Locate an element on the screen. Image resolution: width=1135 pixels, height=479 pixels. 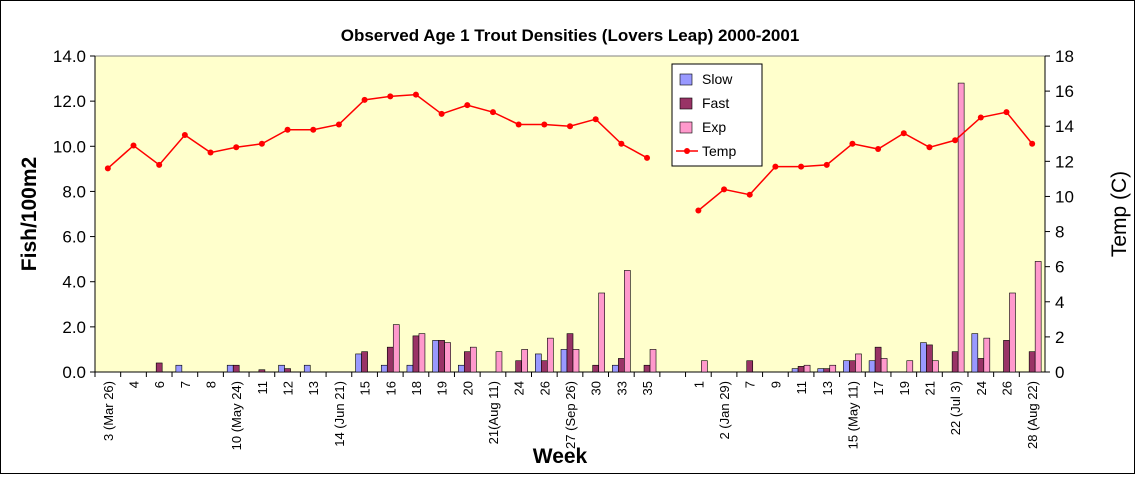
x-tick-label: 18 is located at coordinates (416, 388).